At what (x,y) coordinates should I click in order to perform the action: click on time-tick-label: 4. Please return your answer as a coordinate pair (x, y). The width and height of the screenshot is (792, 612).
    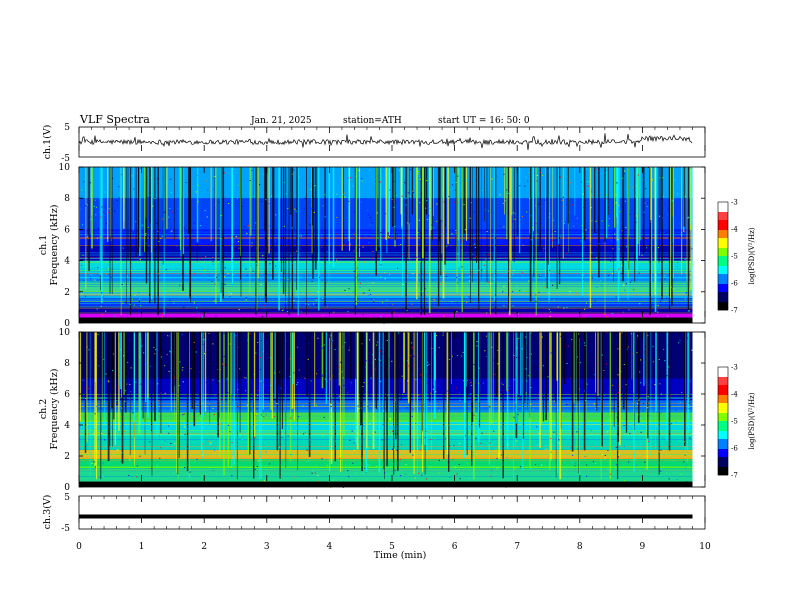
    Looking at the image, I should click on (330, 547).